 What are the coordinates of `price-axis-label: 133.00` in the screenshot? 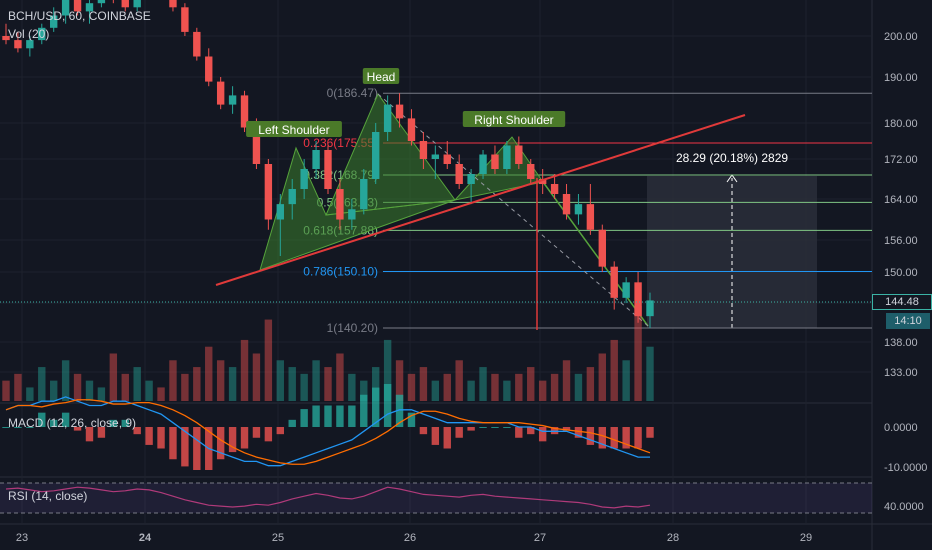 It's located at (901, 373).